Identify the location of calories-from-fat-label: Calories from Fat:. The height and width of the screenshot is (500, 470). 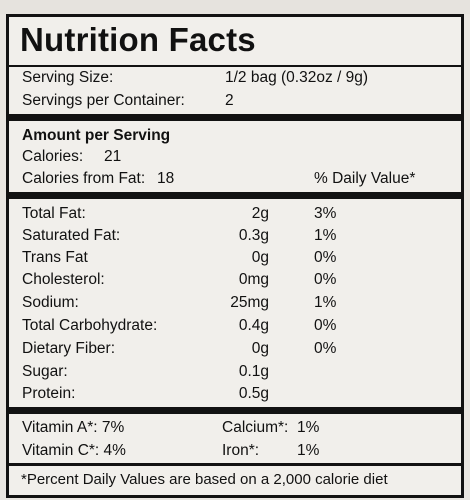
(84, 178).